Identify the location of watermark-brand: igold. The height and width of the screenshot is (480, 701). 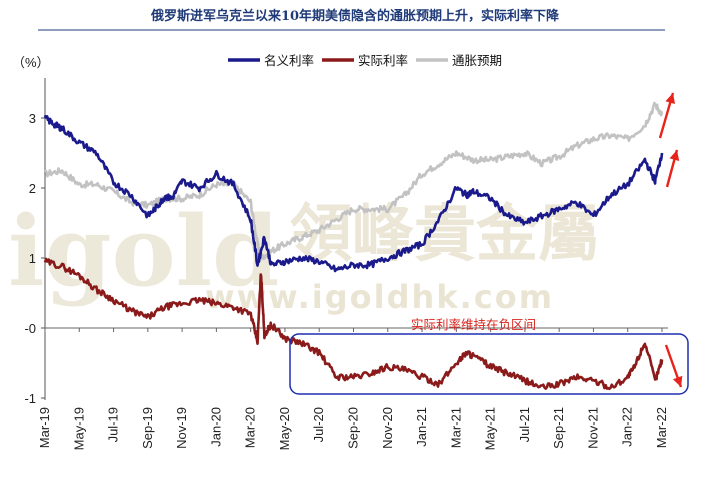
(143, 251).